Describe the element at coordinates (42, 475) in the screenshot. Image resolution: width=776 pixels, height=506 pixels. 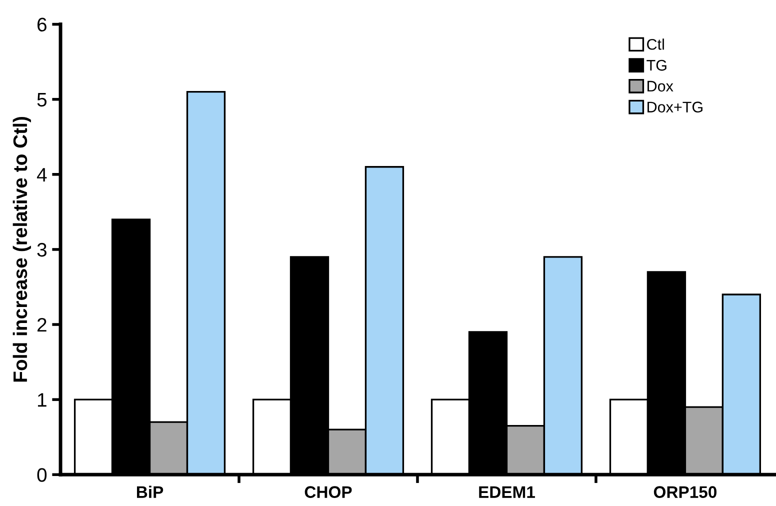
I see `y-tick-label: 0` at that location.